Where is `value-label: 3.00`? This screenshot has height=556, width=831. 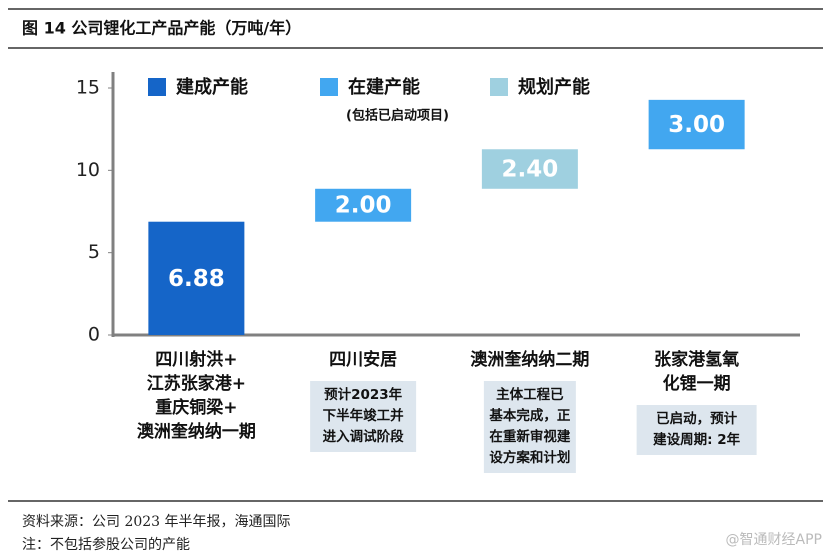
value-label: 3.00 is located at coordinates (696, 125).